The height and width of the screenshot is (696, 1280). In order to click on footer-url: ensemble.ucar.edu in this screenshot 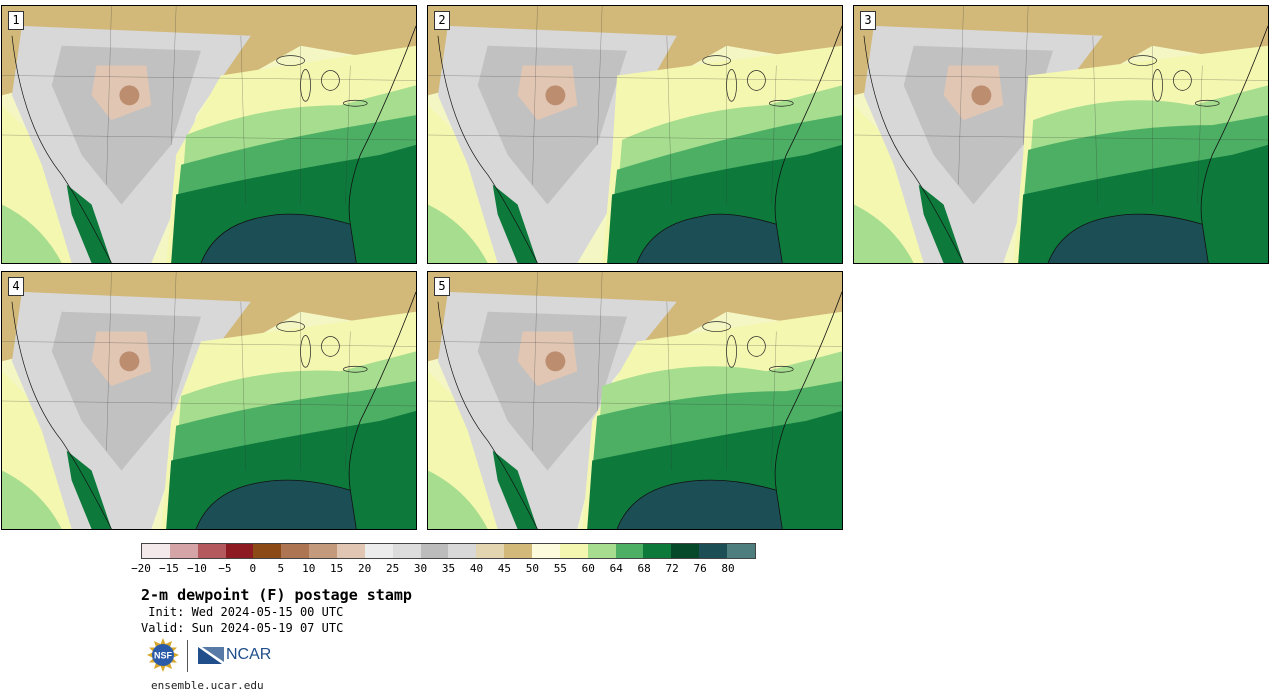, I will do `click(207, 685)`.